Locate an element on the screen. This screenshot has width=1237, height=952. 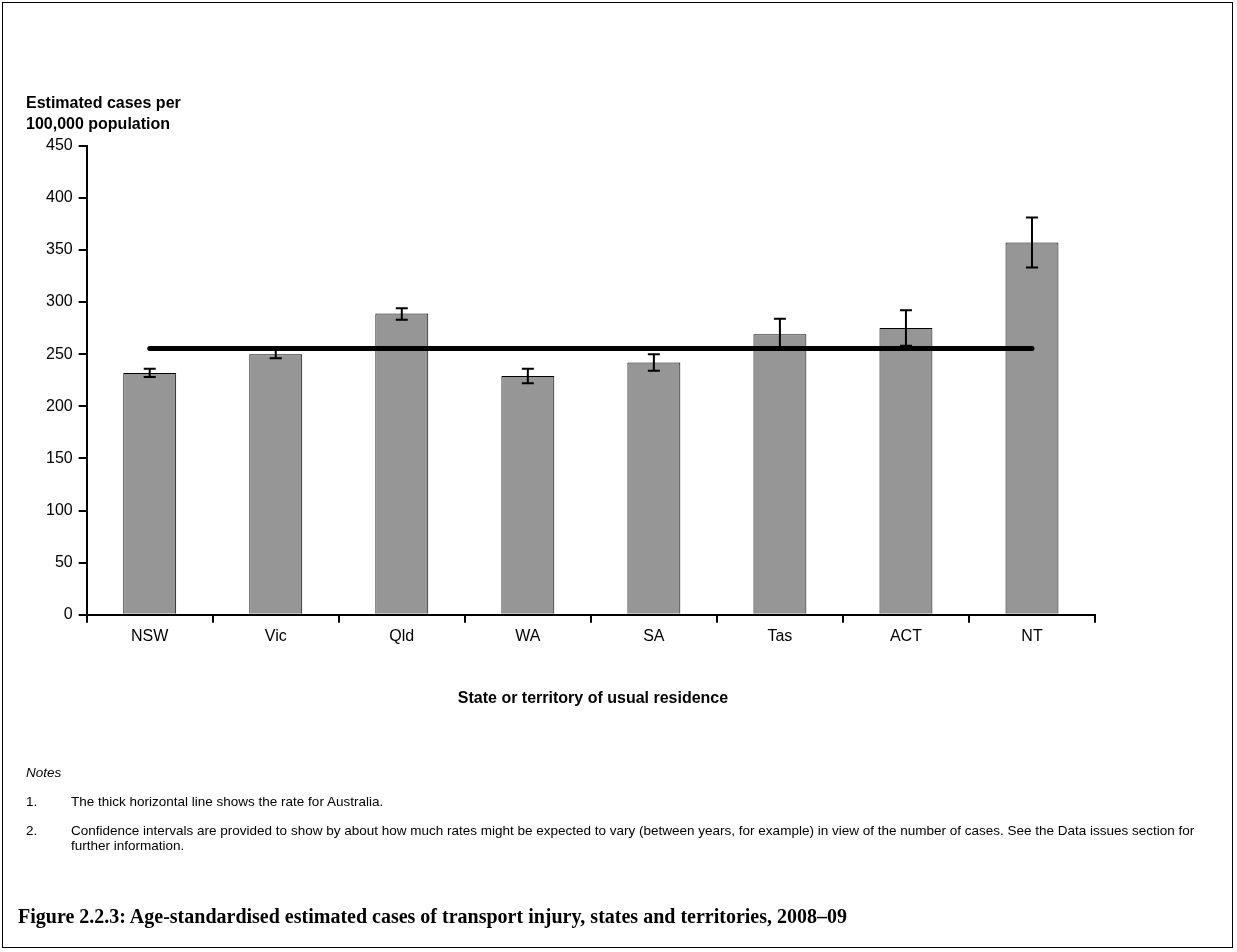
y-tick-label: 400 is located at coordinates (59, 197).